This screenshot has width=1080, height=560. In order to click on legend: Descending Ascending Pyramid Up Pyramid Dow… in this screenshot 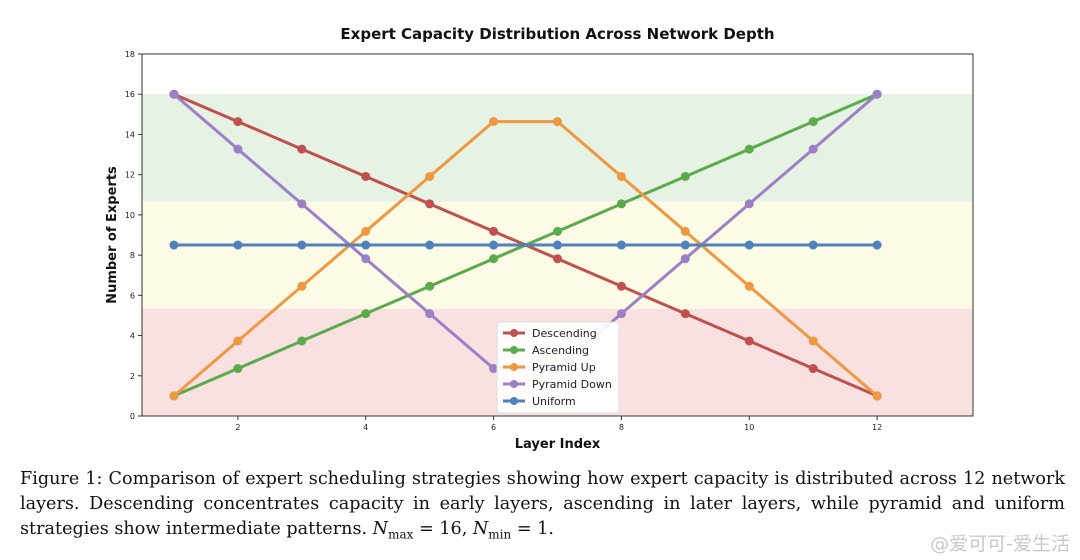, I will do `click(558, 367)`.